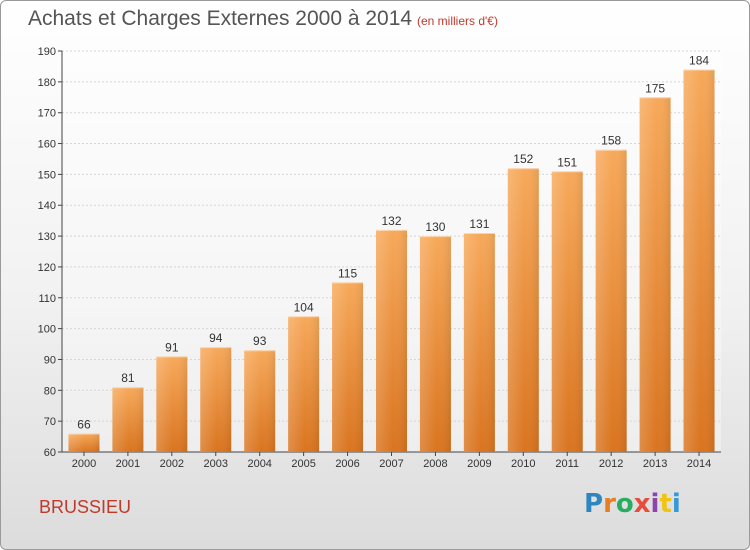  I want to click on y-tick-label: 160, so click(47, 145).